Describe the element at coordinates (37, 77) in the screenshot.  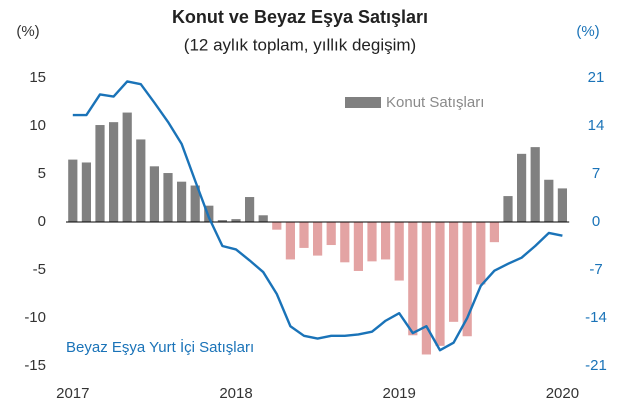
I see `y-tick-label: 15` at that location.